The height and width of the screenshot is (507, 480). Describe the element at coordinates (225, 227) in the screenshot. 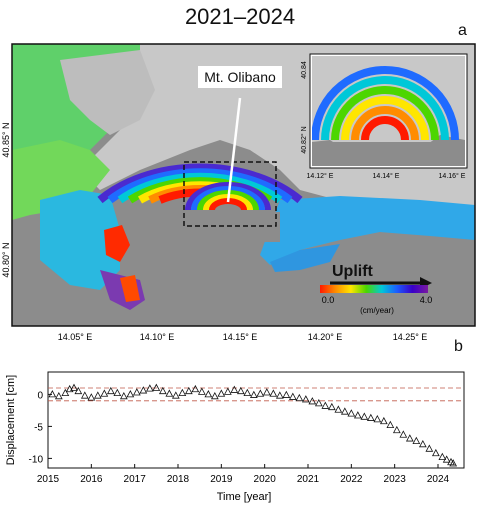

I see `bay-water` at that location.